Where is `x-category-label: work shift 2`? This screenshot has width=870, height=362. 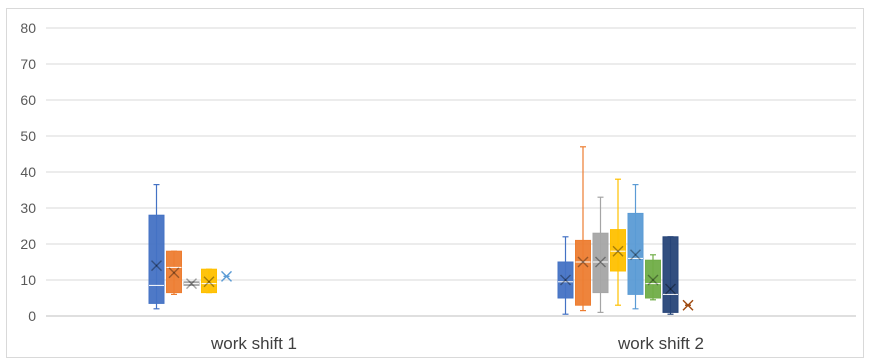
x-category-label: work shift 2 is located at coordinates (660, 343).